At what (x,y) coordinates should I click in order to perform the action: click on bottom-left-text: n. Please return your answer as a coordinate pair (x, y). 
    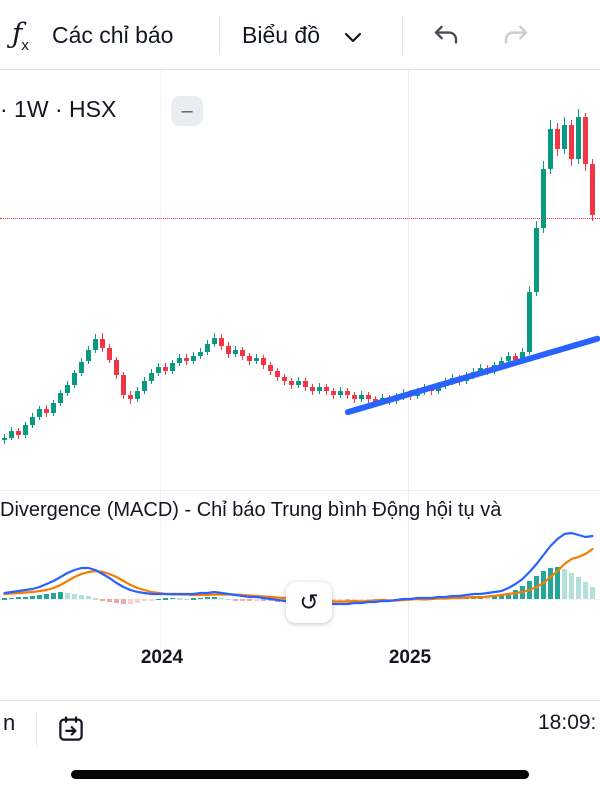
    Looking at the image, I should click on (9, 722).